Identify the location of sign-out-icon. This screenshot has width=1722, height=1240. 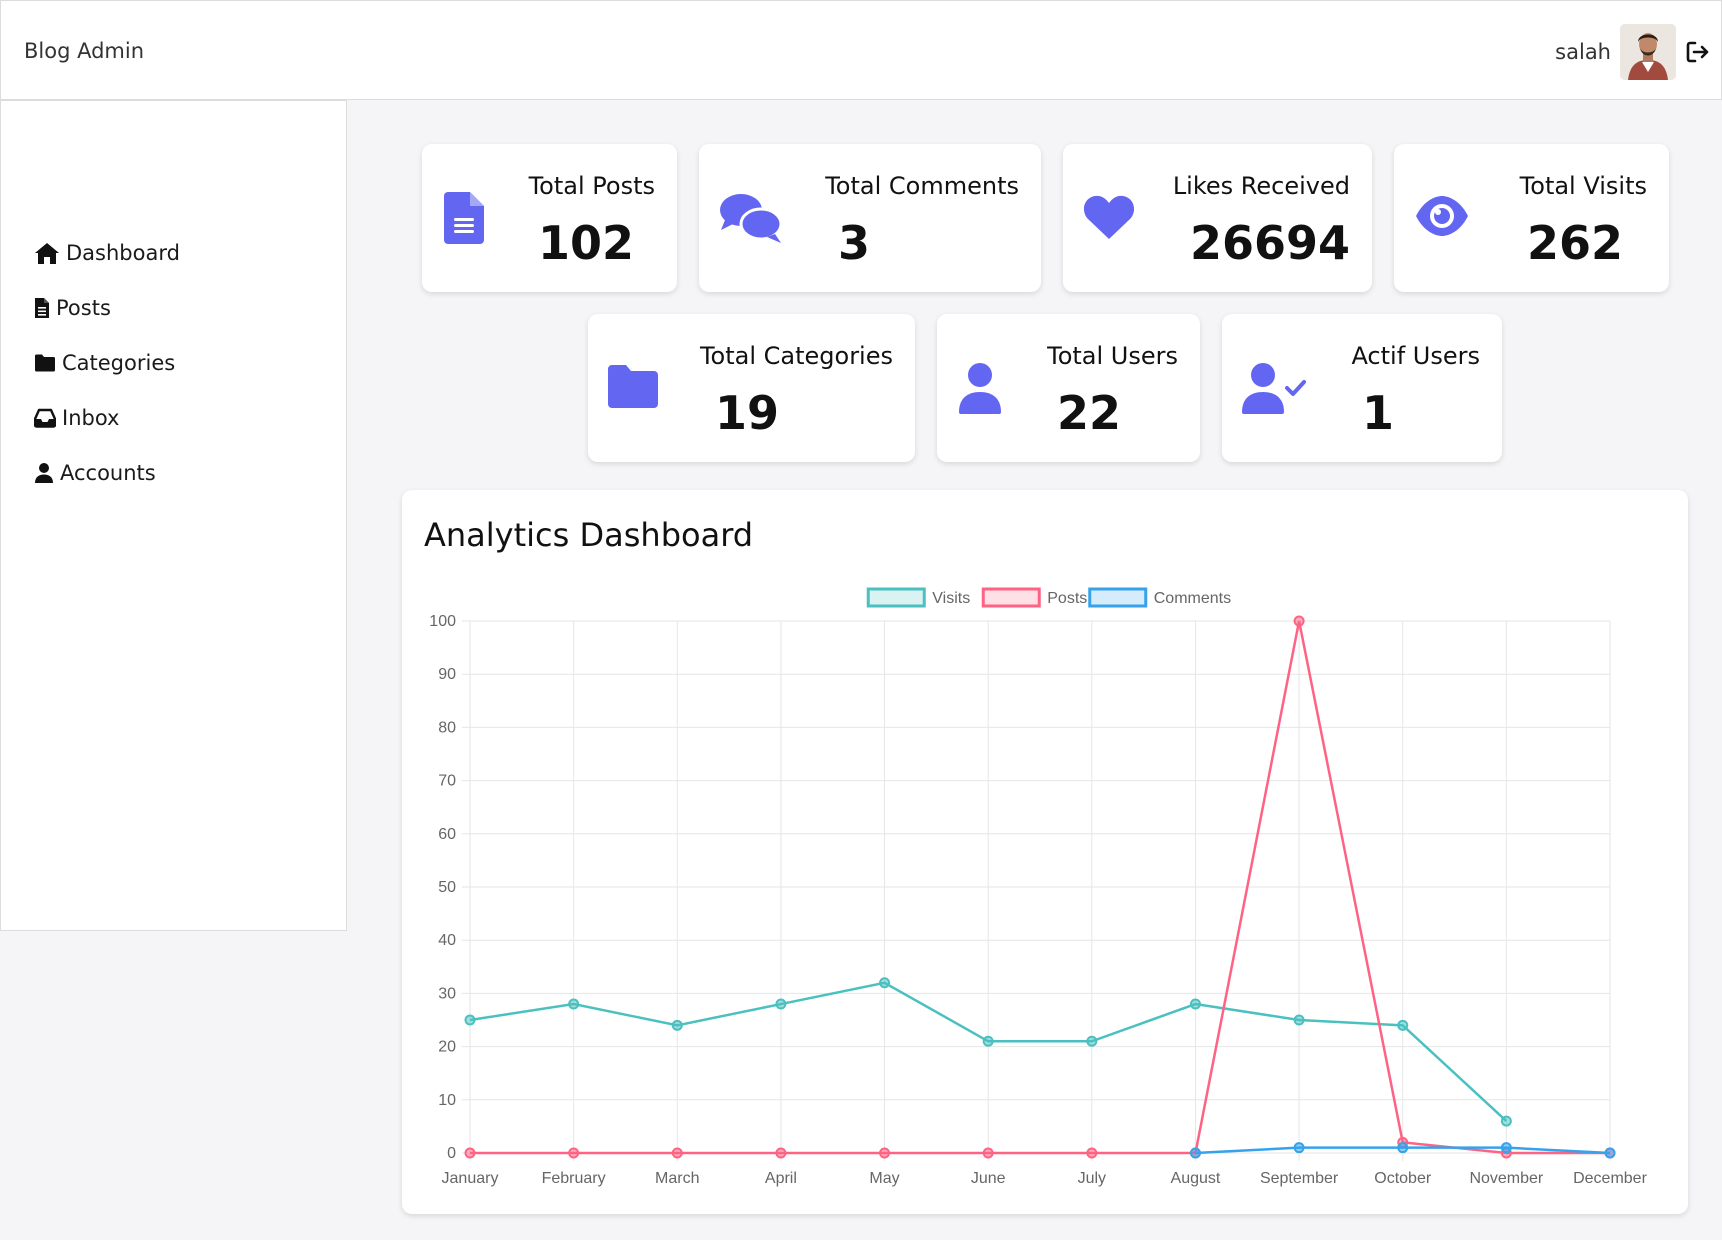
(1698, 52).